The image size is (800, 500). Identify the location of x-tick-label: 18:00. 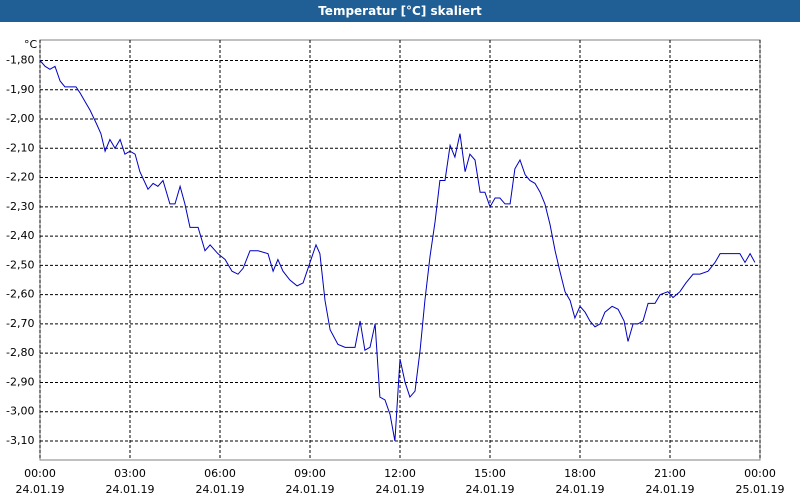
(580, 473).